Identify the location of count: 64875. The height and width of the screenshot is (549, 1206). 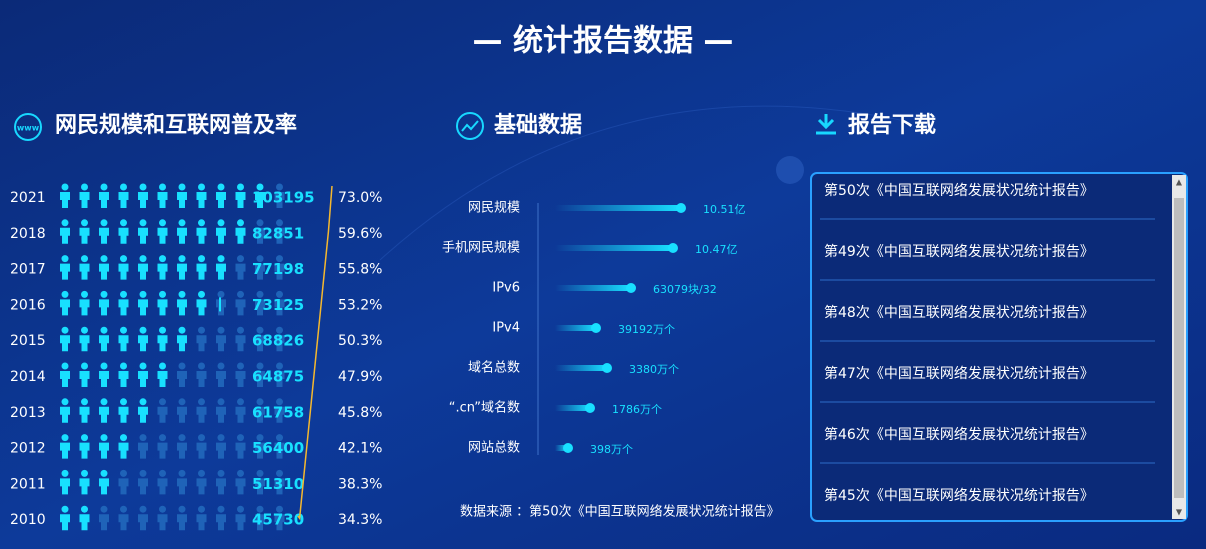
(278, 377).